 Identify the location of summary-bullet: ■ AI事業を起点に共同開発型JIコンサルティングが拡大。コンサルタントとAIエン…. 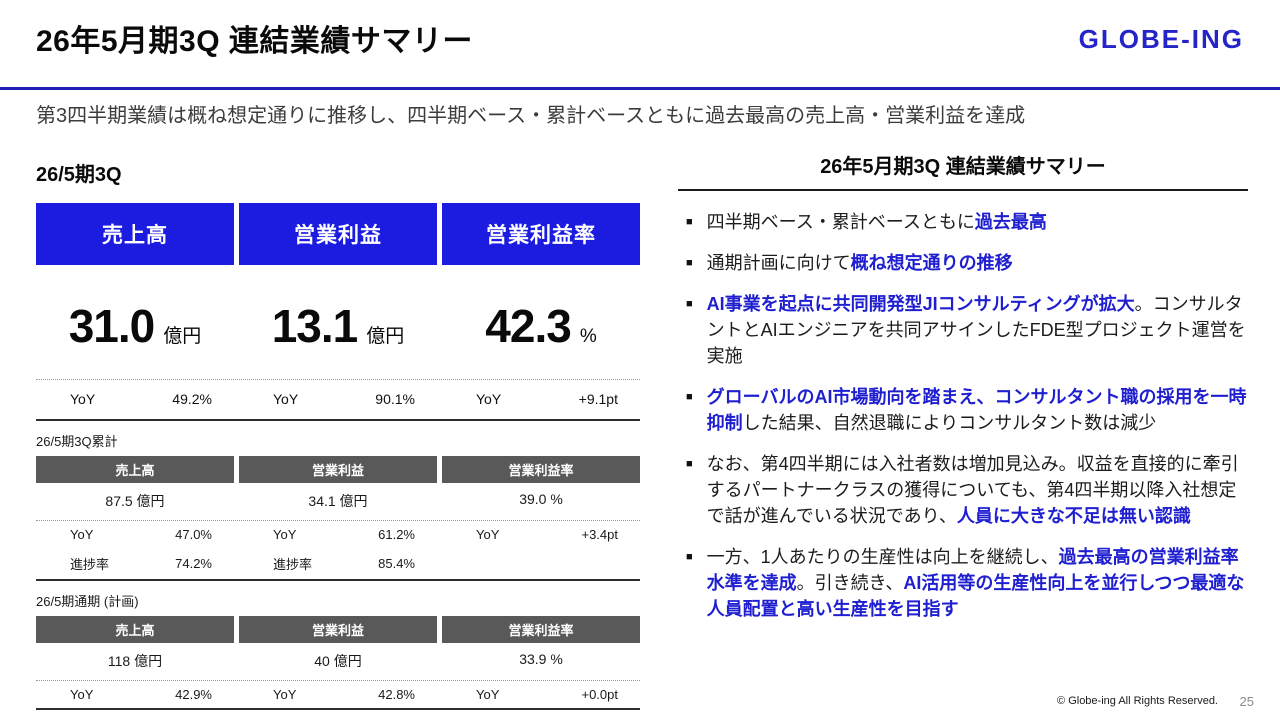
(967, 330).